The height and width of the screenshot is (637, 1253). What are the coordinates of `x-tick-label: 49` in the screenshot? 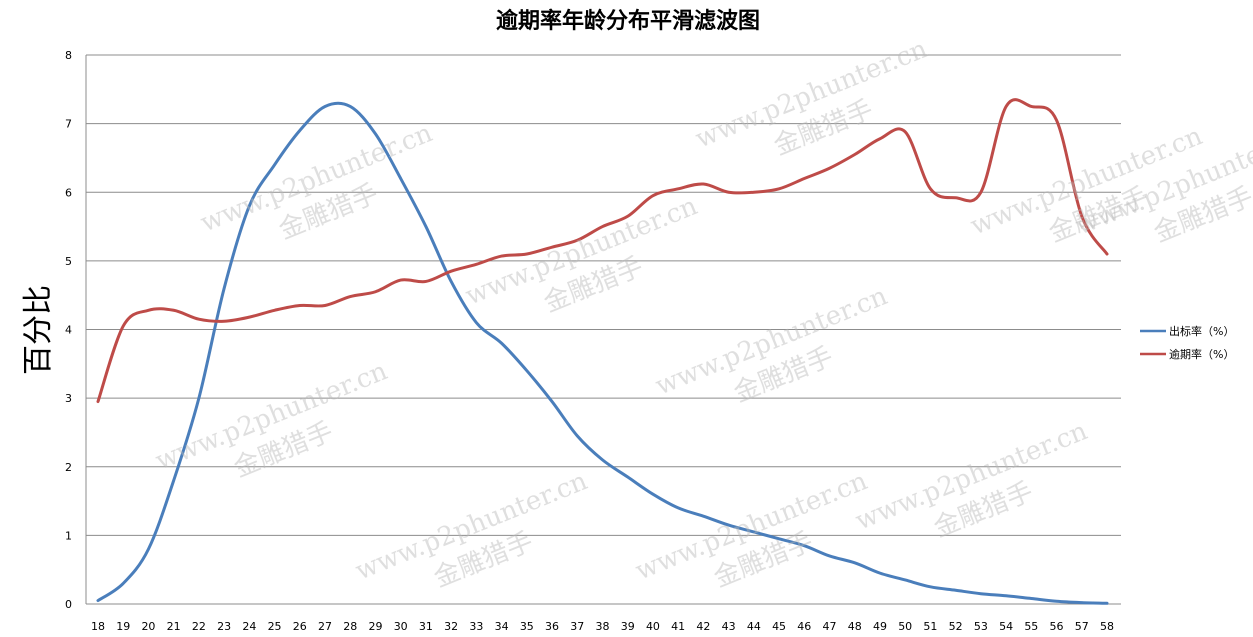 It's located at (880, 626).